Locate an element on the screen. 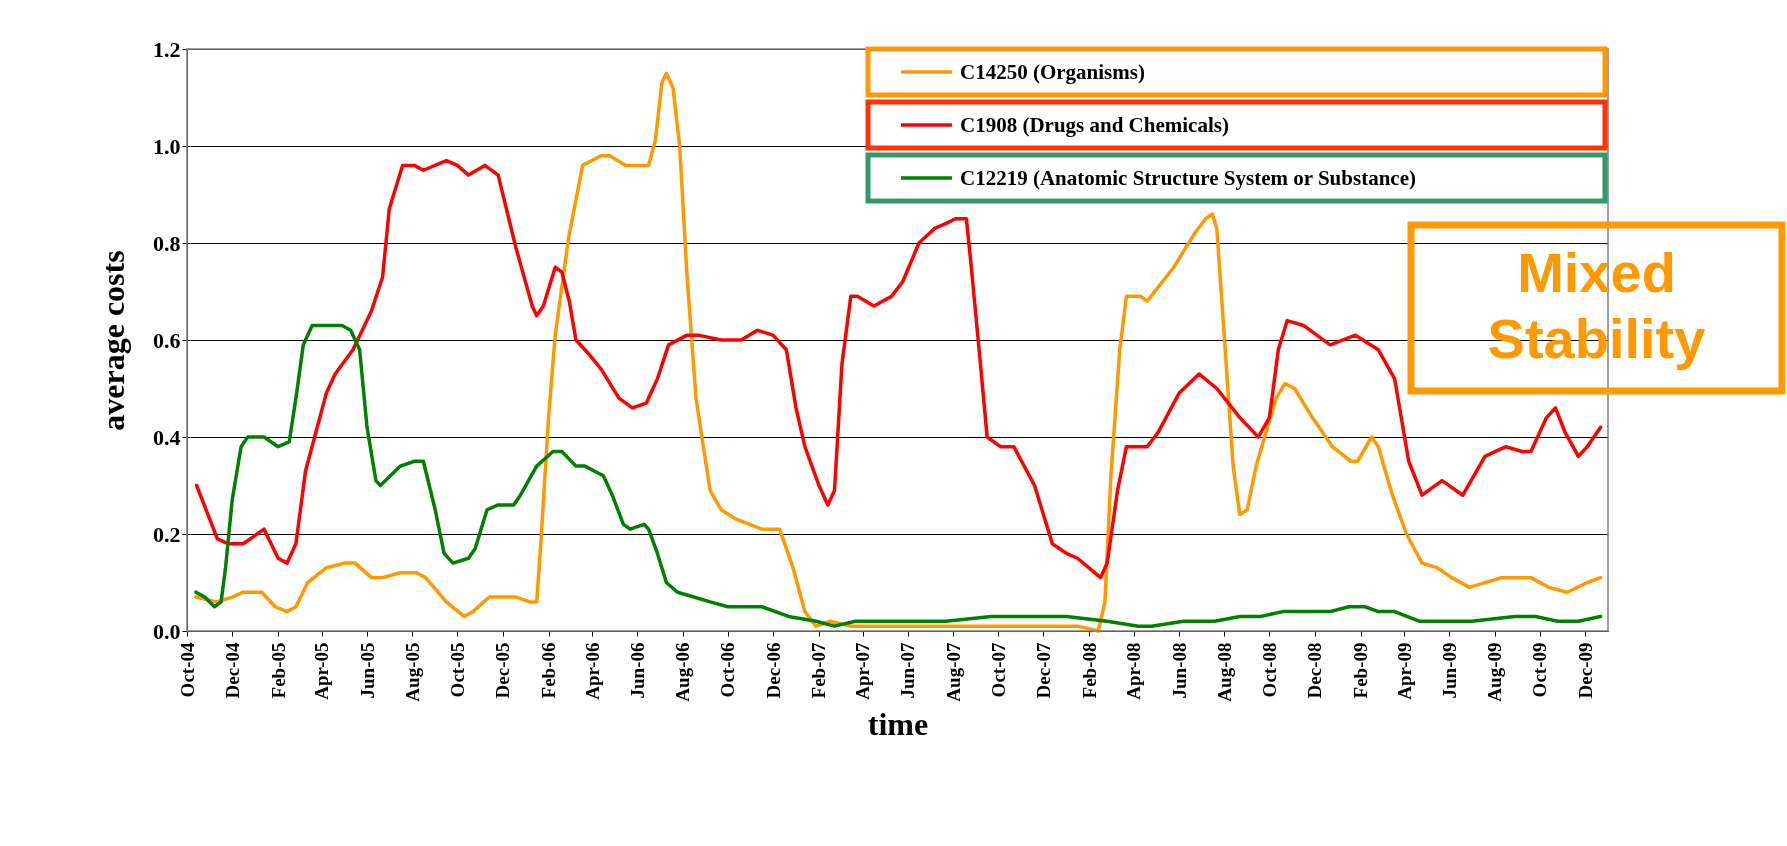 This screenshot has width=1787, height=846. y-tick-label: 1.0 is located at coordinates (167, 146).